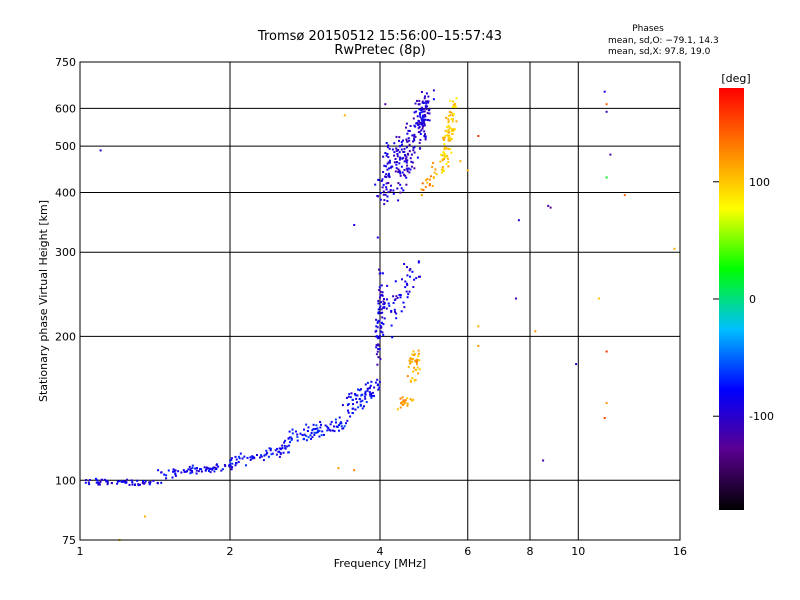 This screenshot has width=800, height=600. Describe the element at coordinates (379, 36) in the screenshot. I see `chart-title: Tromsø 20150512 15:56:00–15:57:43` at that location.